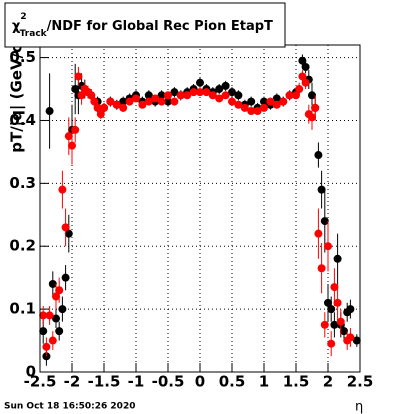 This screenshot has width=400, height=414. What do you see at coordinates (142, 25) in the screenshot?
I see `chart-title: χ2 Track/NDF for Global Rec Pion EtapT` at bounding box center [142, 25].